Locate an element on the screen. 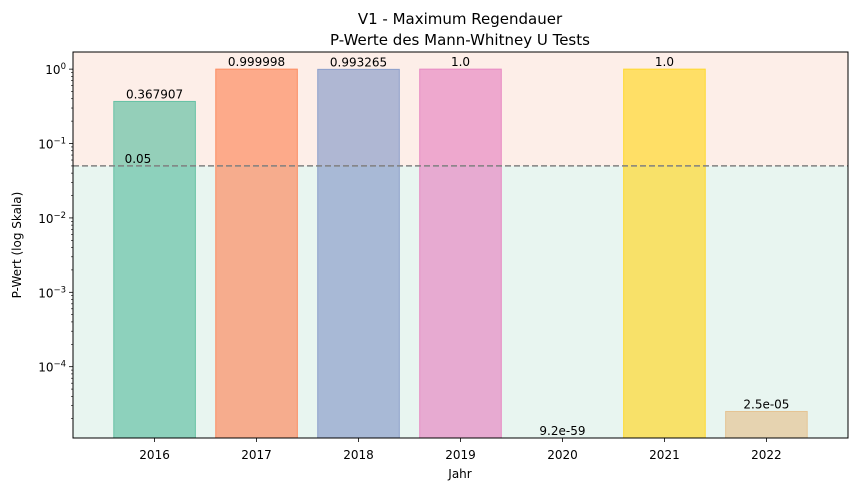 This screenshot has height=495, width=857. y-tick-label: 10⁻¹ is located at coordinates (52, 144).